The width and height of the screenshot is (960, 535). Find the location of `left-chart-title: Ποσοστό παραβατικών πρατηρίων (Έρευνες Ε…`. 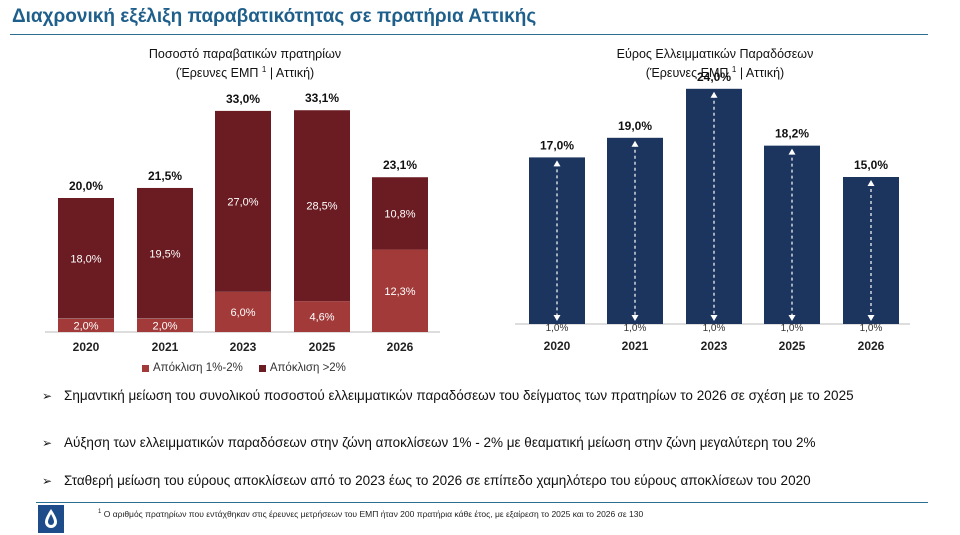

left-chart-title: Ποσοστό παραβατικών πρατηρίων (Έρευνες Ε… is located at coordinates (245, 64).